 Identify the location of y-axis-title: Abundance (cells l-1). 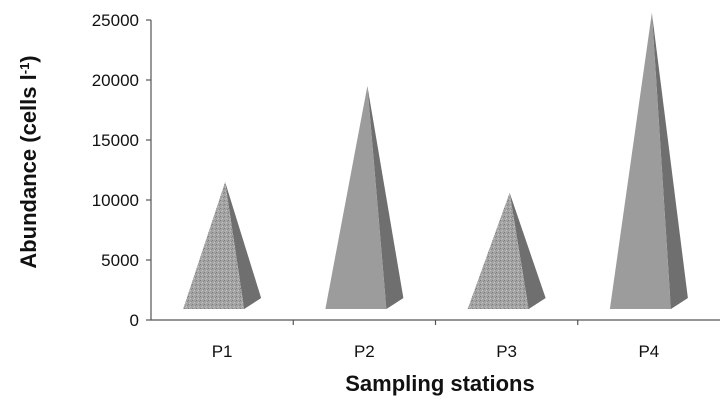
(28, 161).